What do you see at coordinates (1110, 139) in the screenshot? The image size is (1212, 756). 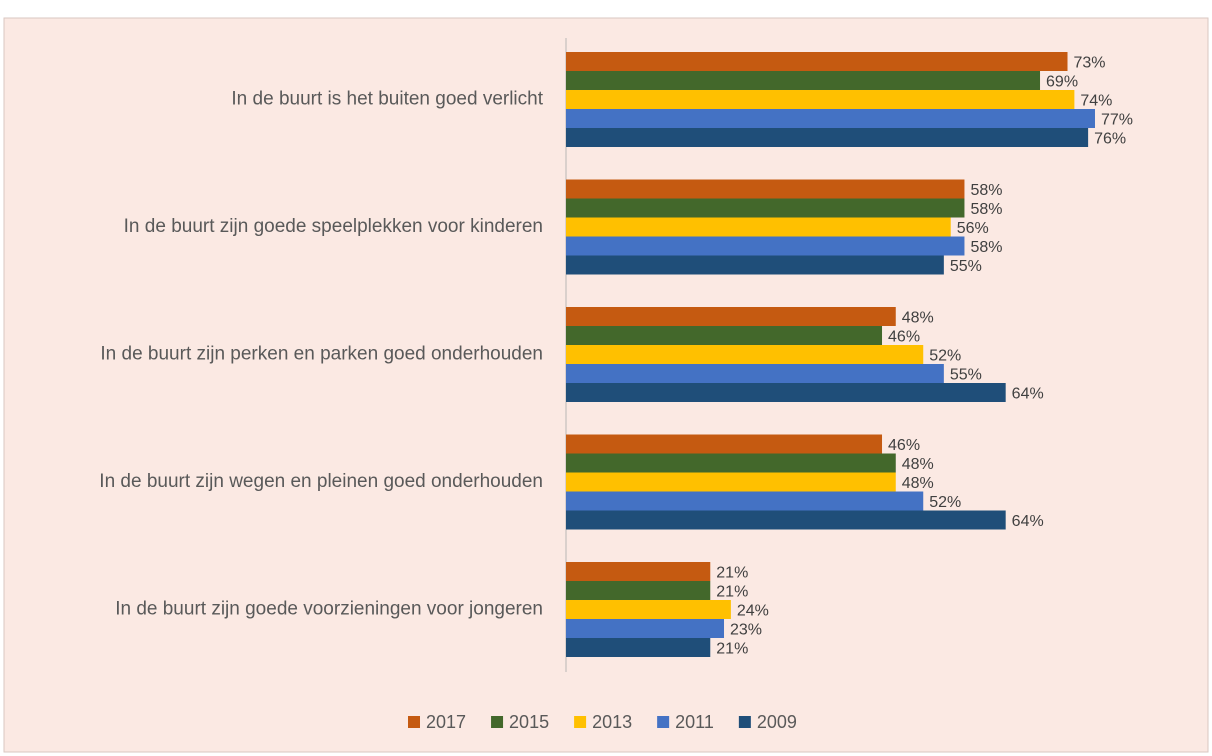 I see `value-label: 76%` at bounding box center [1110, 139].